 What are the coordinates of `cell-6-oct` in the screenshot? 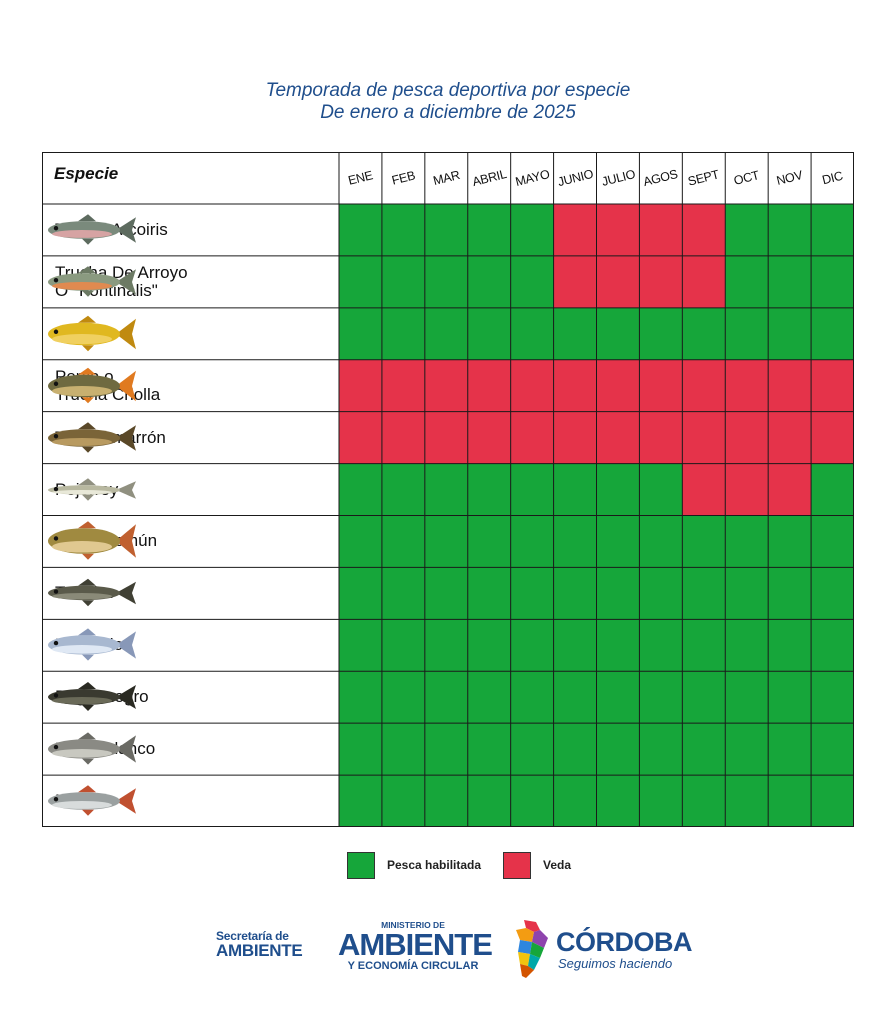 It's located at (747, 541).